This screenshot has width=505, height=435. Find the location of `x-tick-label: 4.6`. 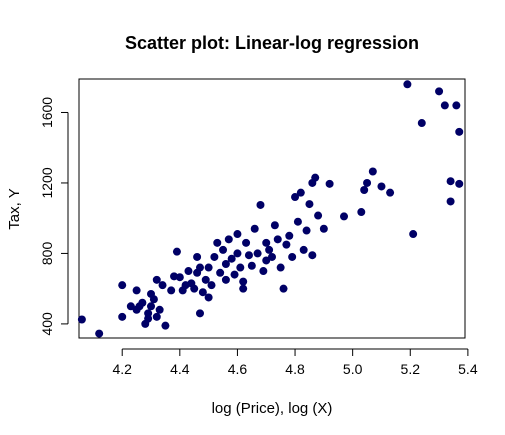

x-tick-label: 4.6 is located at coordinates (238, 369).